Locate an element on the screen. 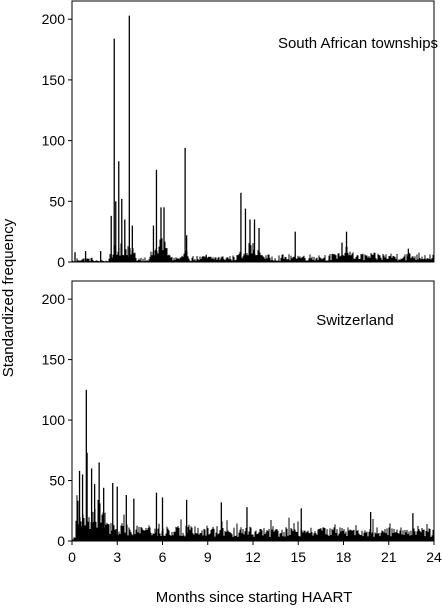  x-tick-label: 3 is located at coordinates (117, 557).